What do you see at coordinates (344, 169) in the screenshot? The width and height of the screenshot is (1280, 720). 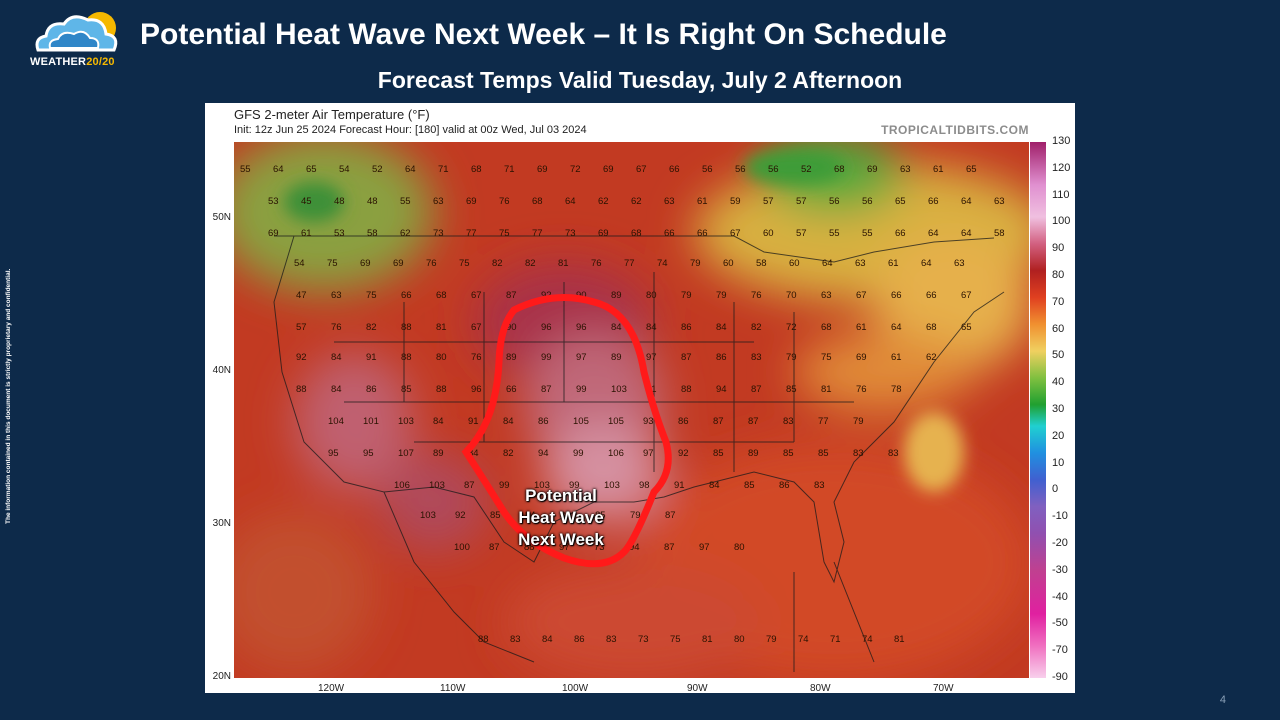 I see `station-temp-label: 54` at bounding box center [344, 169].